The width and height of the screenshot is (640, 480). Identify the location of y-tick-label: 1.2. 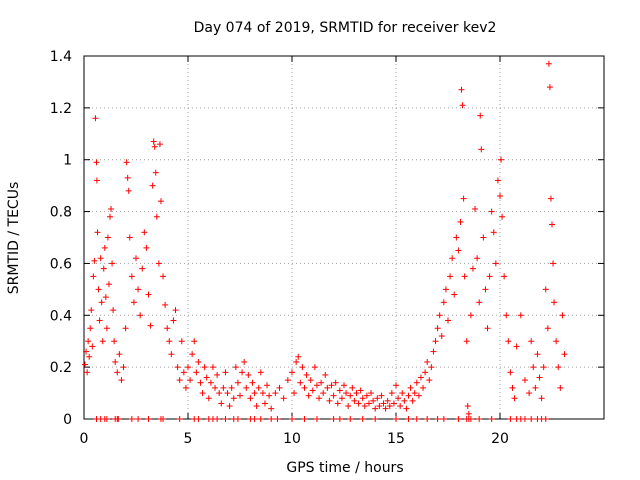
(61, 109).